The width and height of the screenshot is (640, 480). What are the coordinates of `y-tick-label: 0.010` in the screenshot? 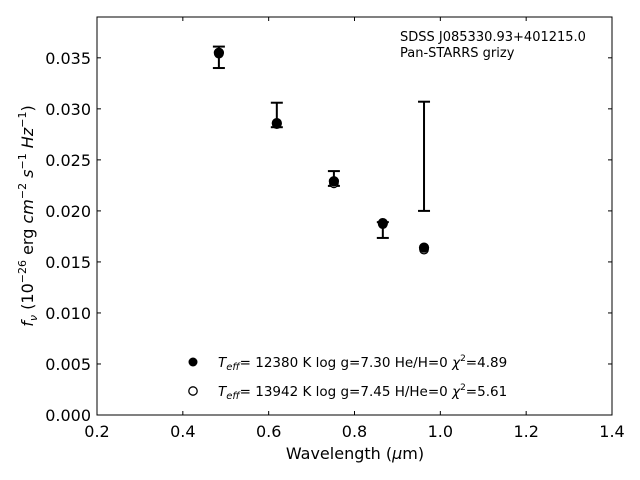 It's located at (68, 313).